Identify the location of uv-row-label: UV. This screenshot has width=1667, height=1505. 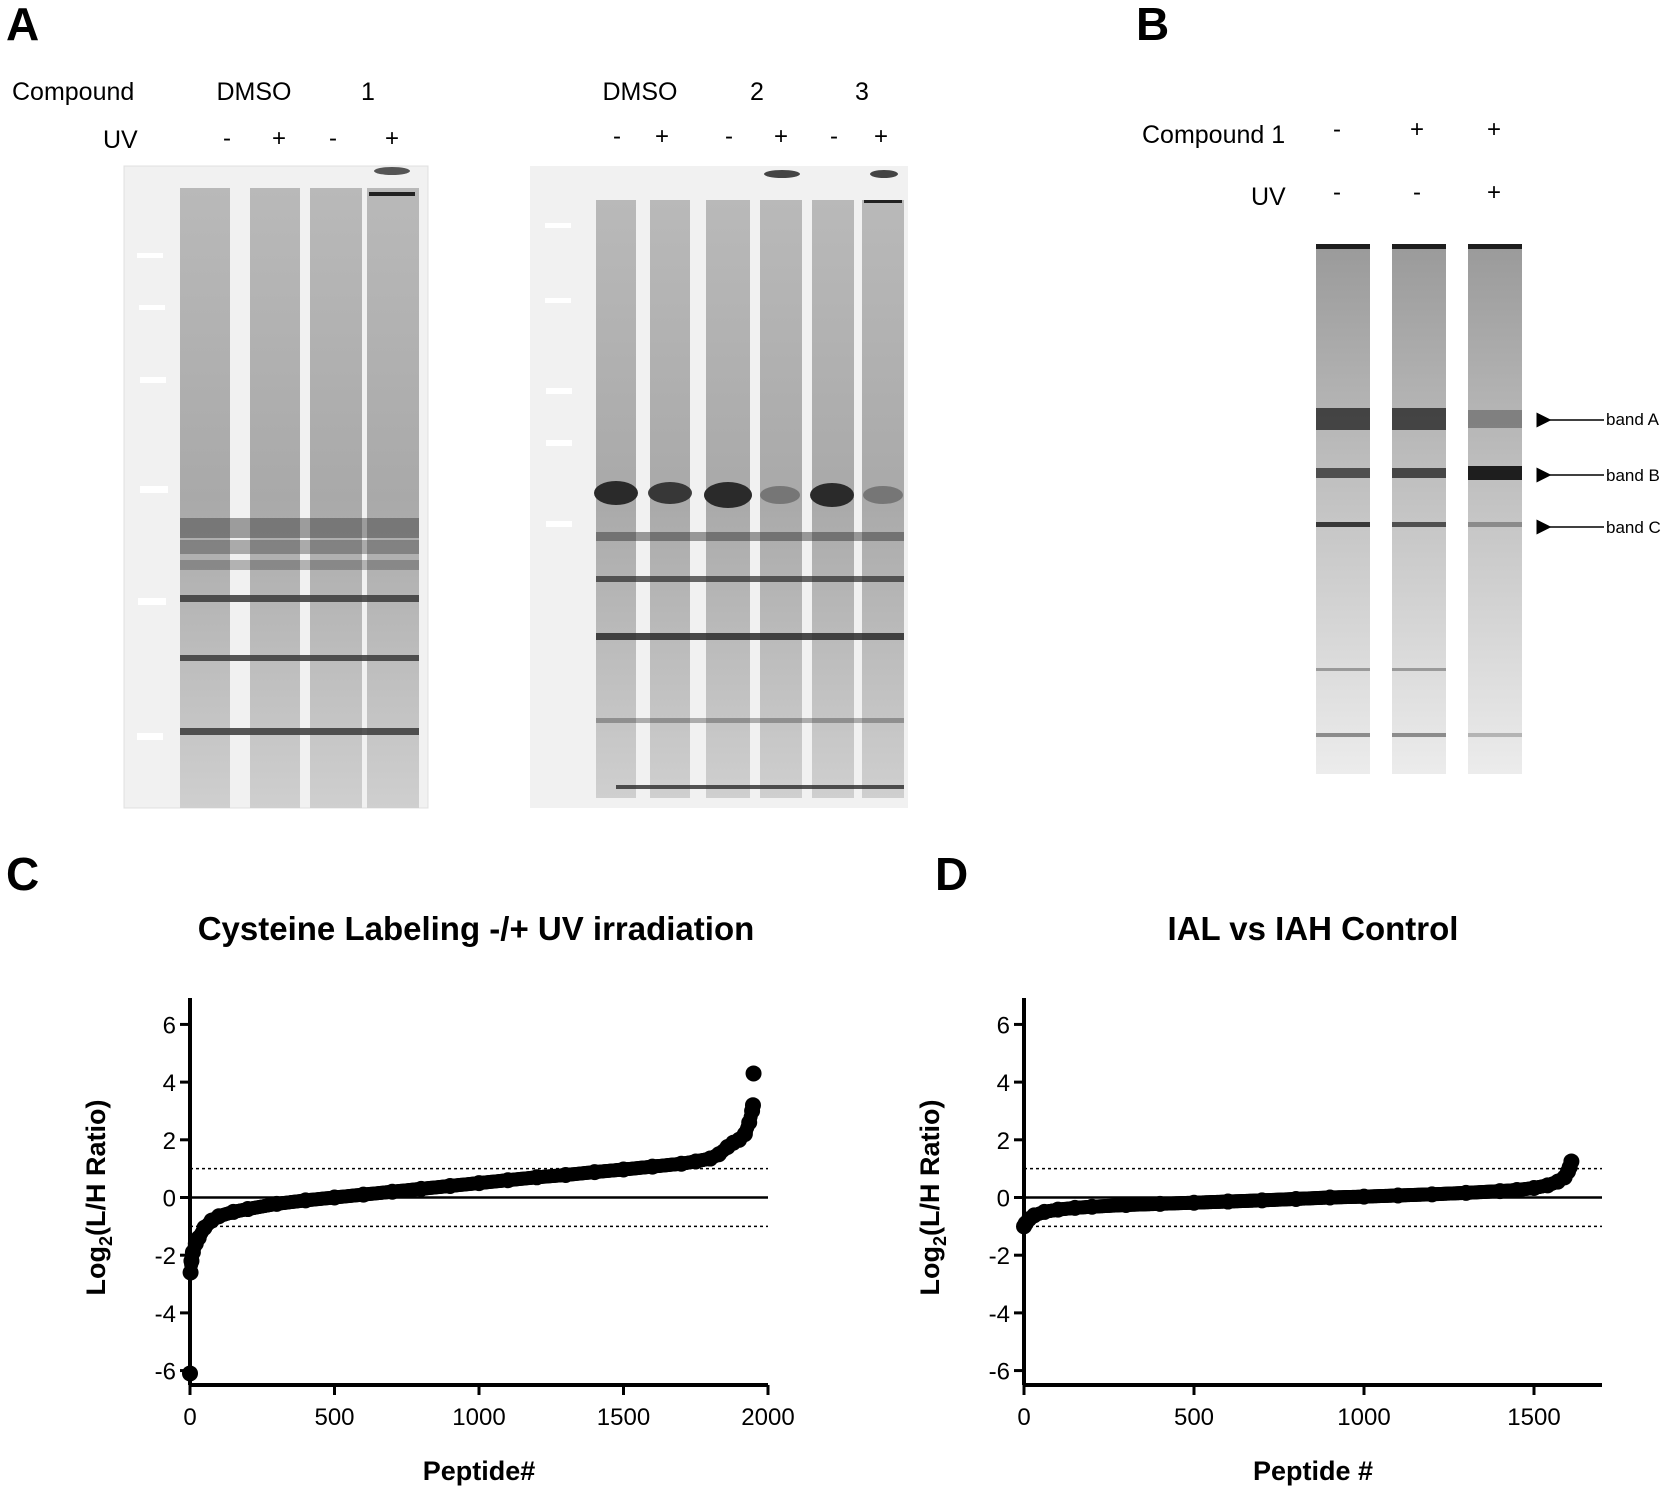
(120, 140).